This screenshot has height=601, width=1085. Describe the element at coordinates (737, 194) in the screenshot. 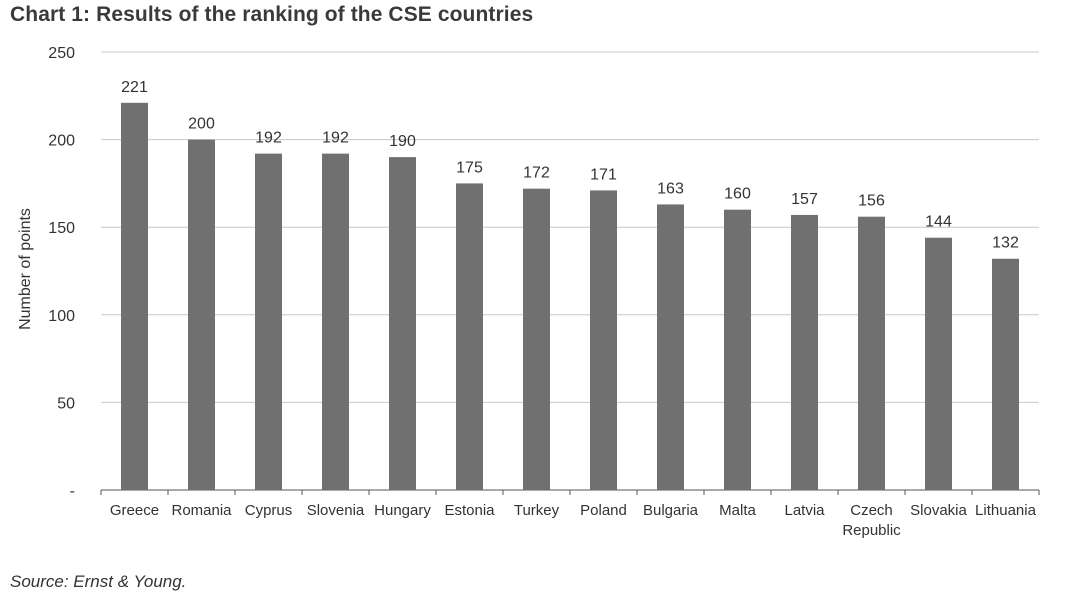

I see `data-label: 160` at that location.